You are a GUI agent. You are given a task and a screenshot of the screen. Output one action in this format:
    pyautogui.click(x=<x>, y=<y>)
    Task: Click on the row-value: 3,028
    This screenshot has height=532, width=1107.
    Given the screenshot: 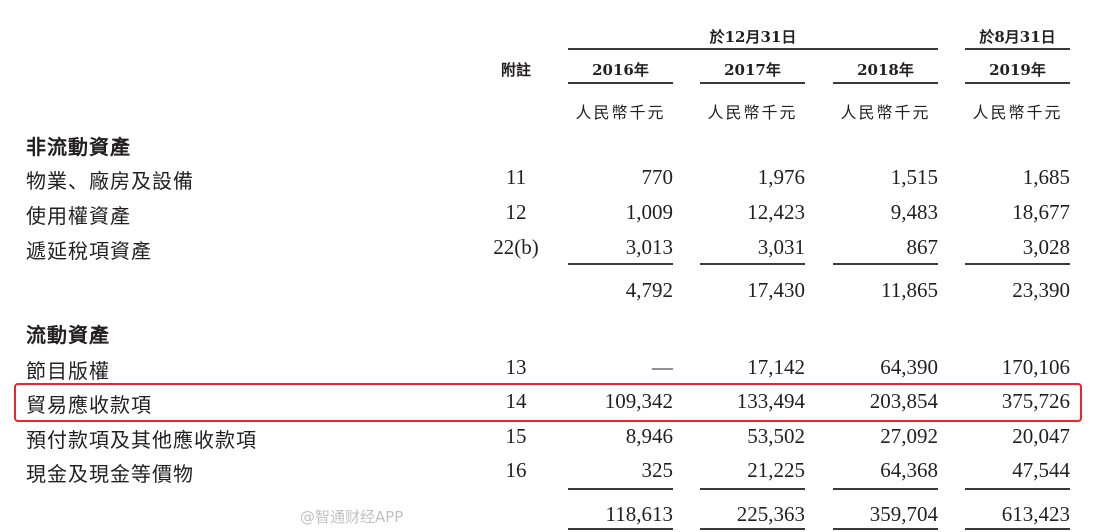 What is the action you would take?
    pyautogui.click(x=1046, y=247)
    